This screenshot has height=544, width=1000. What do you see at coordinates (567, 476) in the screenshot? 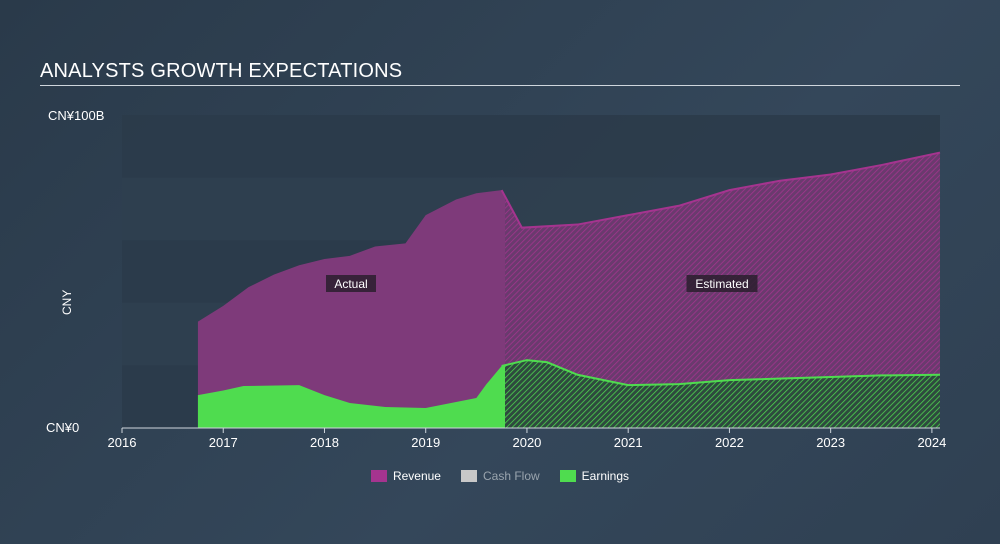
I see `earnings-swatch` at bounding box center [567, 476].